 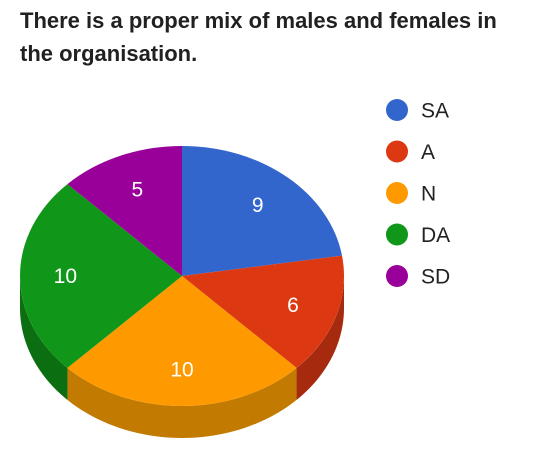 I want to click on pie-side-n, so click(x=182, y=402).